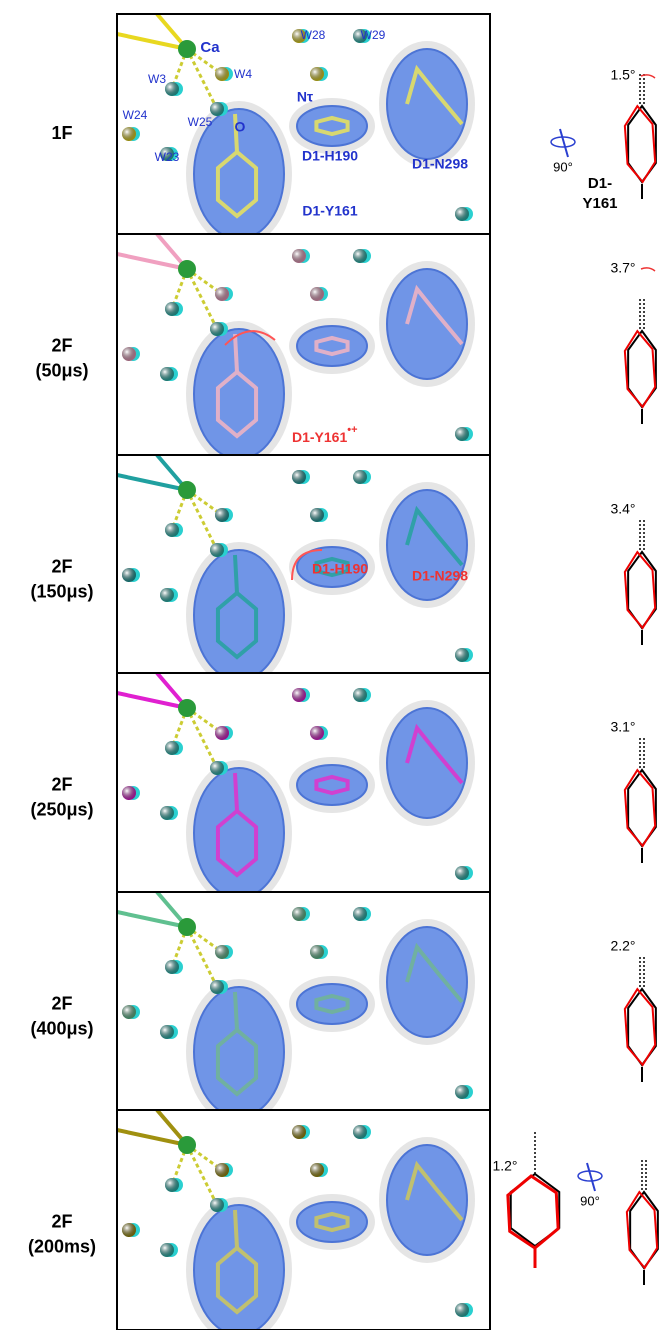 The height and width of the screenshot is (1330, 660). I want to click on annotation: W23, so click(167, 157).